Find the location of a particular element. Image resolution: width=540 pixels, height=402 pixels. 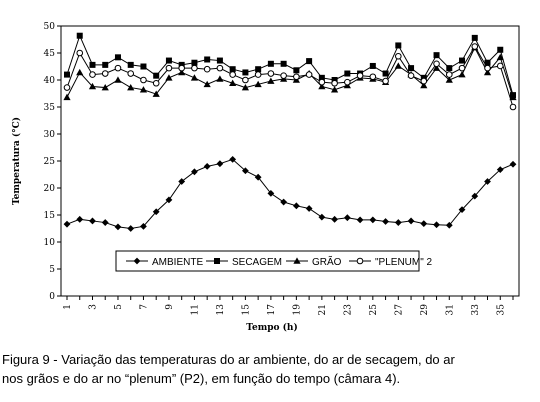

x-axis-title: Tempo (h) is located at coordinates (271, 327).